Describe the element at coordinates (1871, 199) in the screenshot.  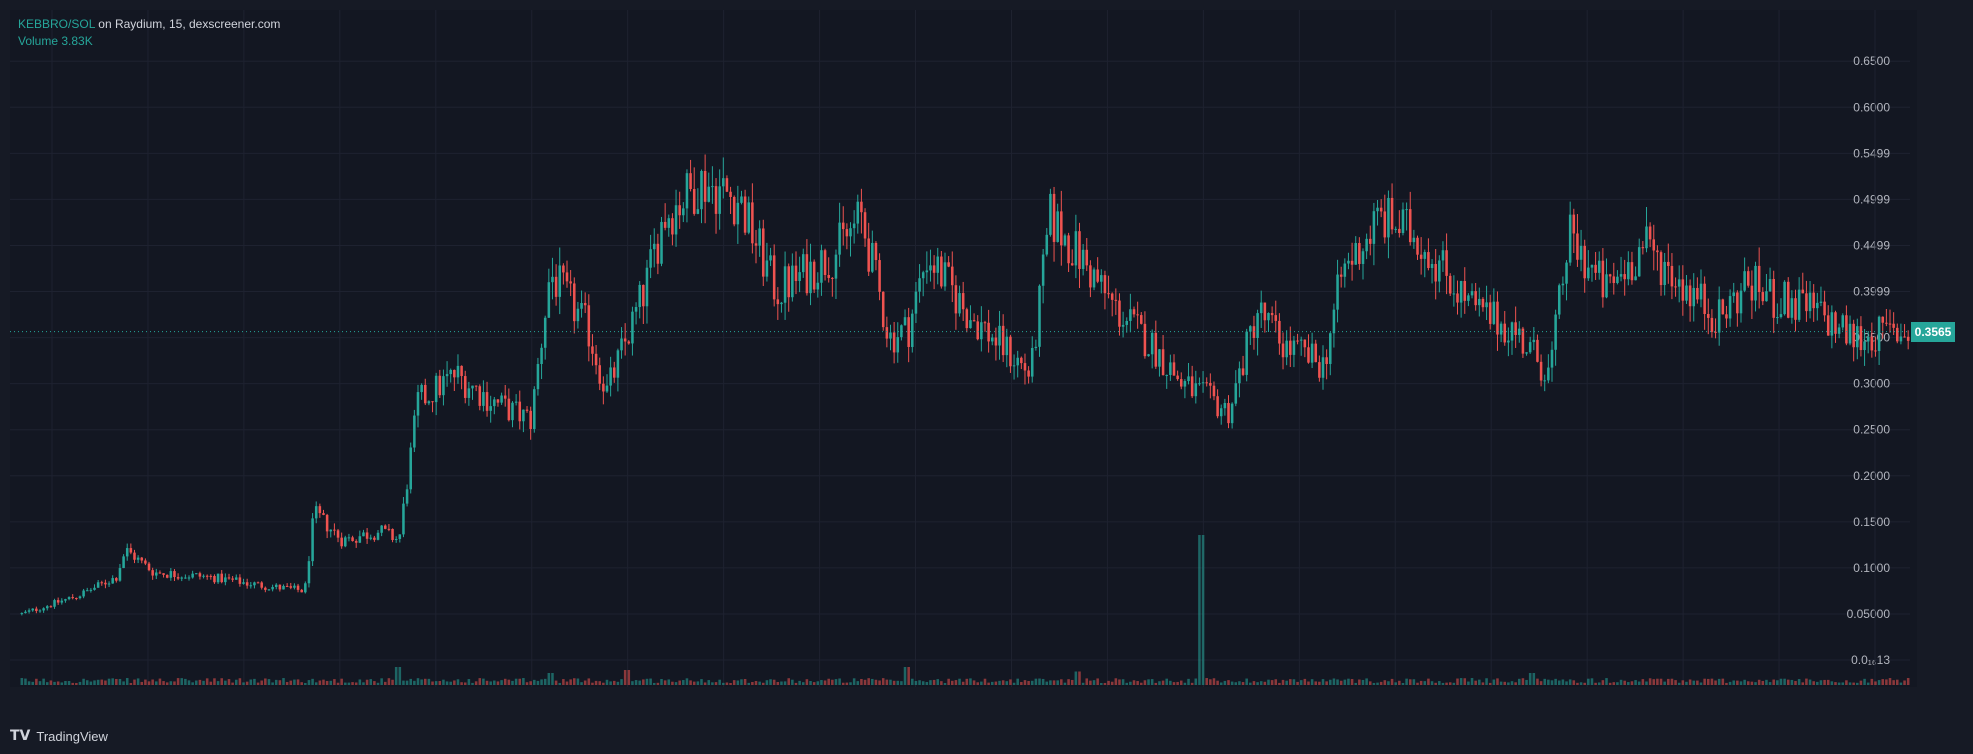
I see `y-tick-label: 0.4999` at that location.